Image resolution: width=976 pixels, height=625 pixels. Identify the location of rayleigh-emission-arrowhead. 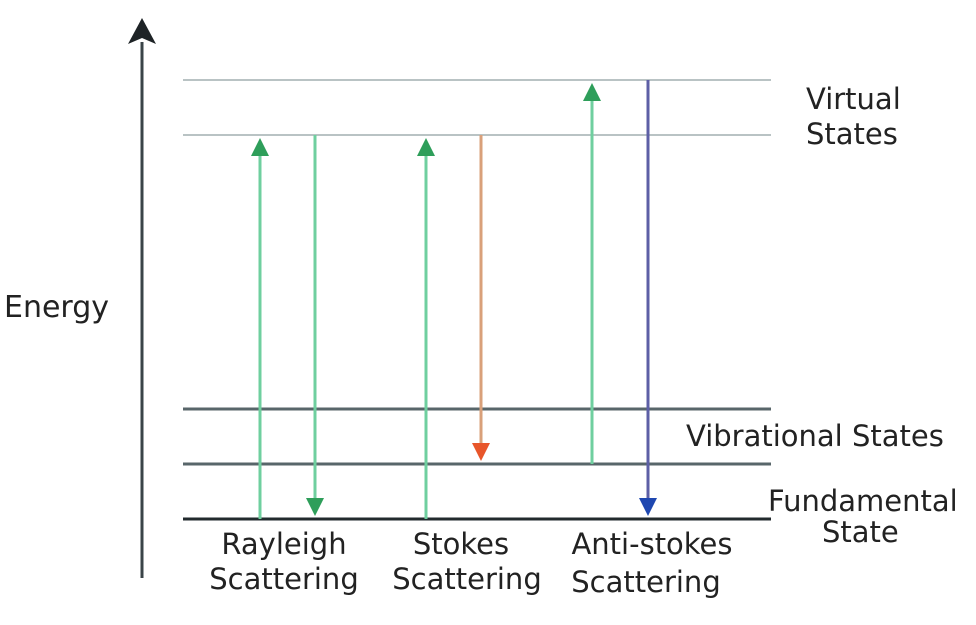
(315, 507).